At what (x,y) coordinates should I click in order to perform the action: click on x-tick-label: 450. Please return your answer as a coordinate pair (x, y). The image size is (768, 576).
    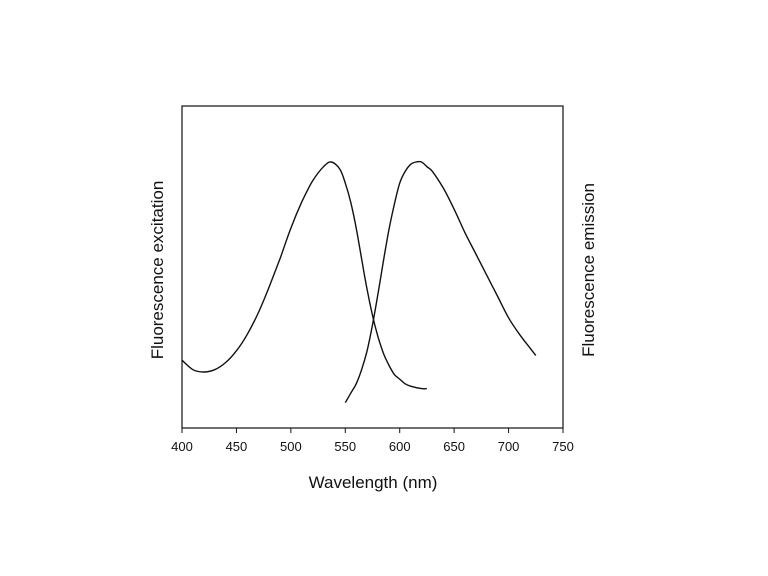
    Looking at the image, I should click on (237, 446).